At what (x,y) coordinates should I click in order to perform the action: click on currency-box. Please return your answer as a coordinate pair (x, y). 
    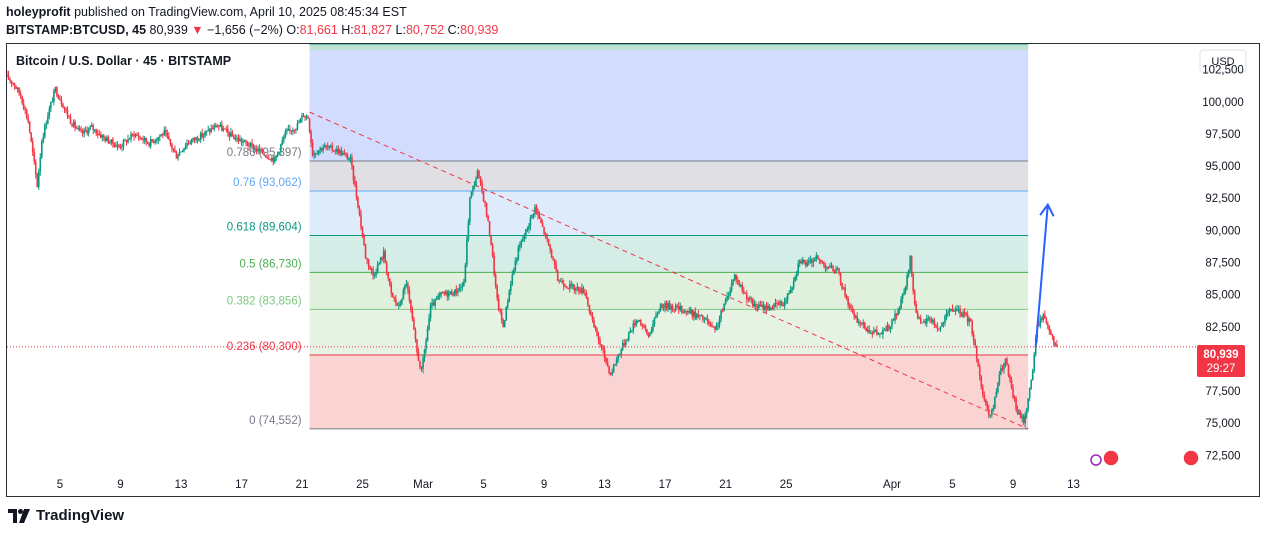
    Looking at the image, I should click on (1223, 61).